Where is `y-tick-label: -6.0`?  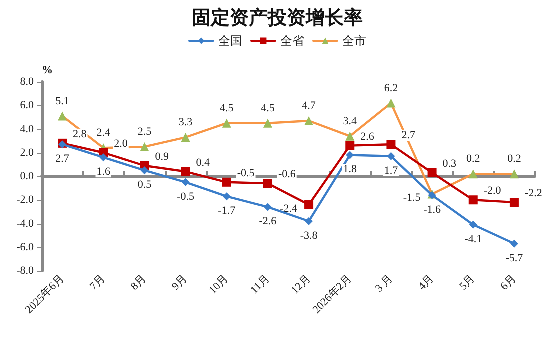
y-tick-label: -6.0 is located at coordinates (25, 247).